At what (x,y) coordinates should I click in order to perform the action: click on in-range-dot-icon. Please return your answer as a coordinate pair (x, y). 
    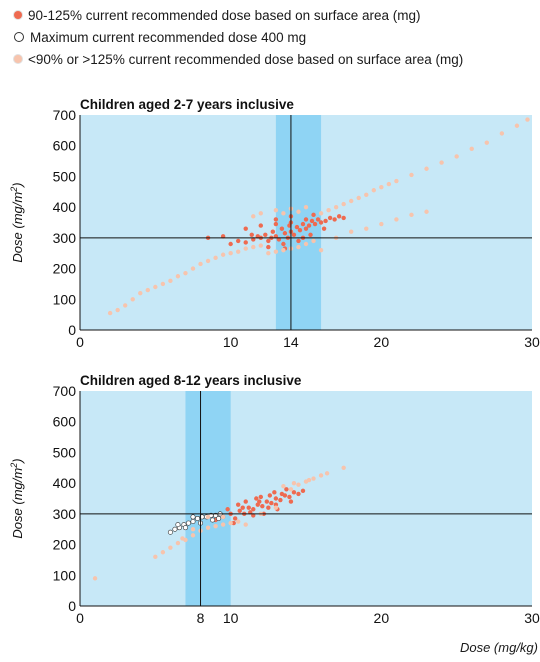
    Looking at the image, I should click on (18, 15).